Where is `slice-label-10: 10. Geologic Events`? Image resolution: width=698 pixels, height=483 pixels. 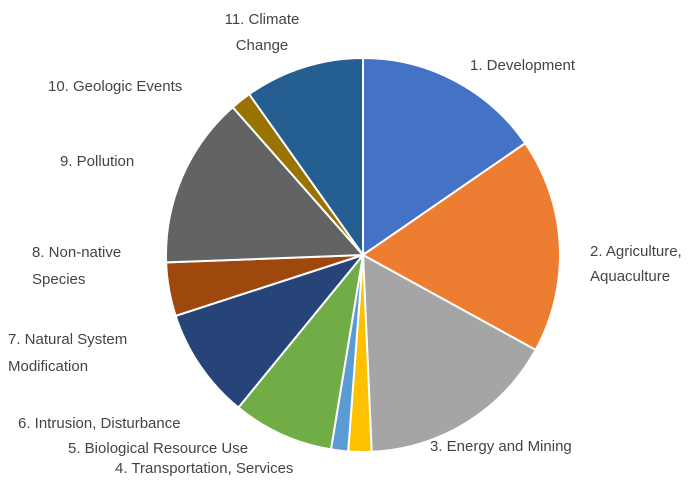
slice-label-10: 10. Geologic Events is located at coordinates (115, 86).